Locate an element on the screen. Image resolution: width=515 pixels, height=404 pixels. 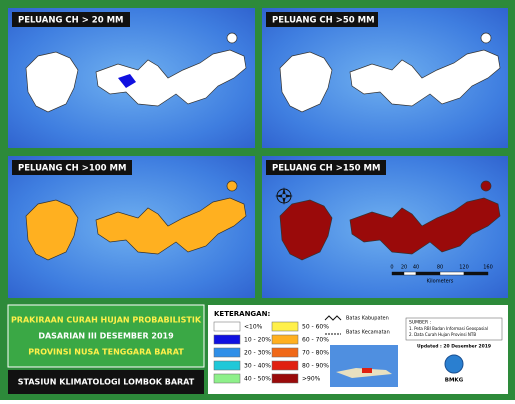
compass is located at coordinates (284, 196).